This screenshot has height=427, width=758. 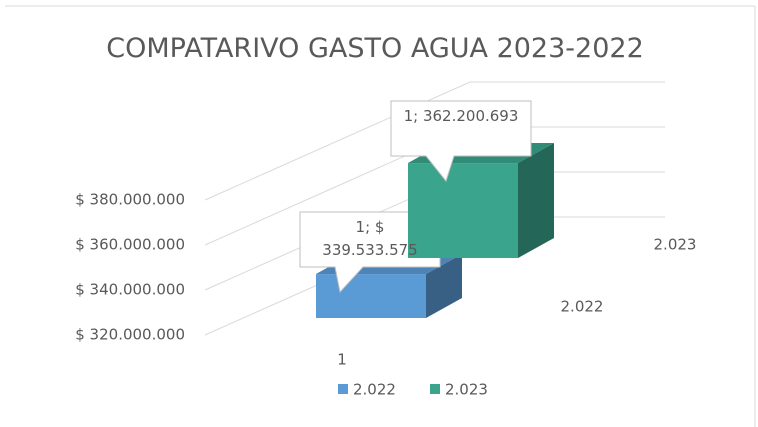 I want to click on legend-label: 2.022, so click(x=374, y=390).